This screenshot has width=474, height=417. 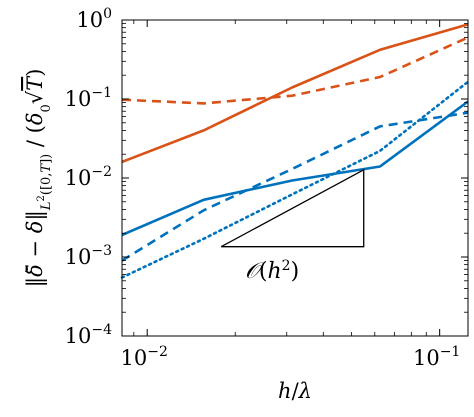 I want to click on y-axis-label: ‖δ̆ − δ‖L2([0,T]) / (δ0√T), so click(x=38, y=178).